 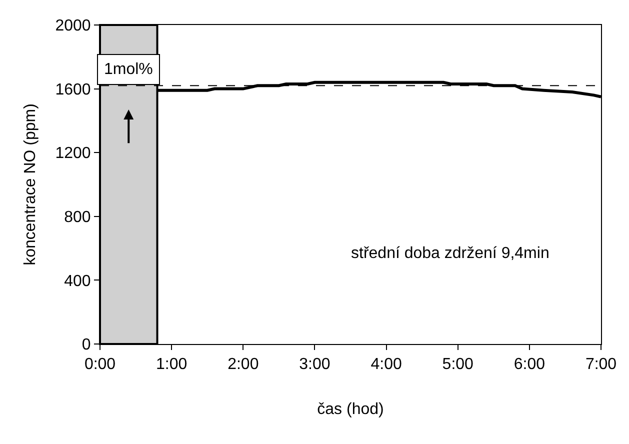 What do you see at coordinates (128, 69) in the screenshot?
I see `band-label: 1mol%` at bounding box center [128, 69].